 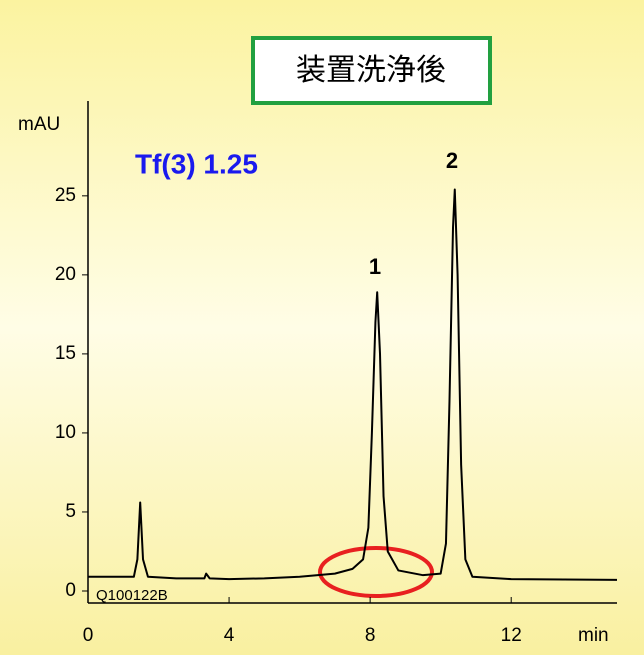 What do you see at coordinates (65, 274) in the screenshot?
I see `y-tick-label: 20` at bounding box center [65, 274].